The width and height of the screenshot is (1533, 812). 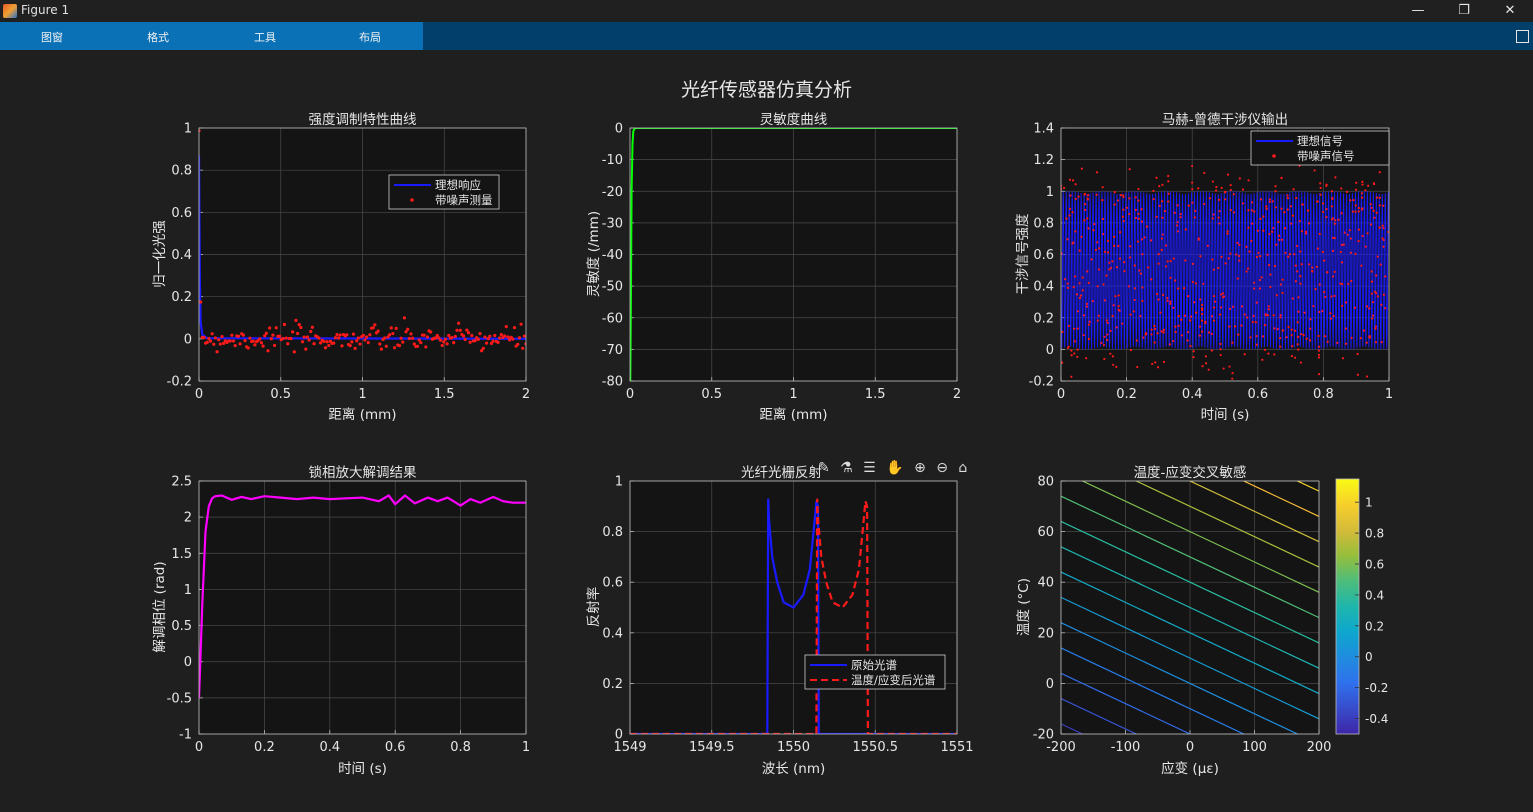 I want to click on menu-format: 格式, so click(x=158, y=37).